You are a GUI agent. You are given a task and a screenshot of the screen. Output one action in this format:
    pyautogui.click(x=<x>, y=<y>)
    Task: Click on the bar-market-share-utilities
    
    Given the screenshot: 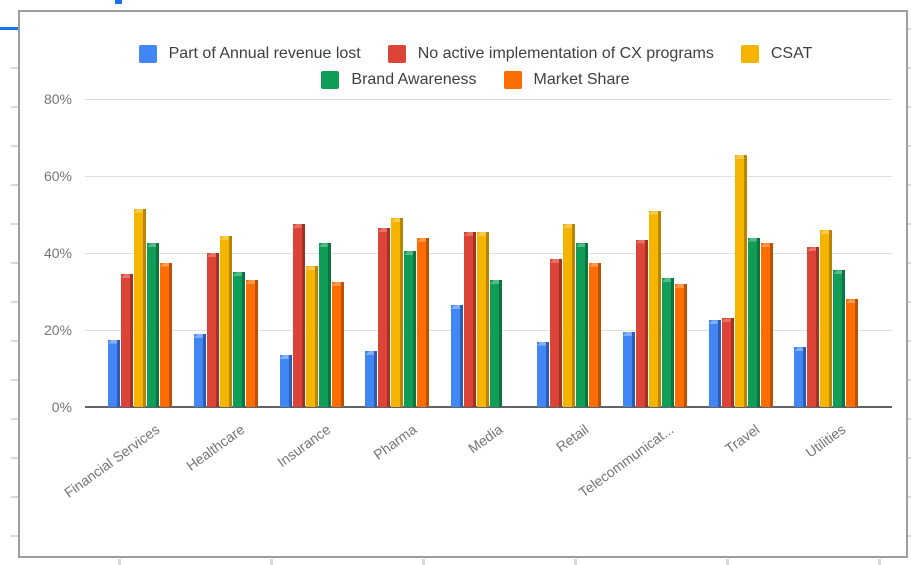 What is the action you would take?
    pyautogui.click(x=852, y=353)
    